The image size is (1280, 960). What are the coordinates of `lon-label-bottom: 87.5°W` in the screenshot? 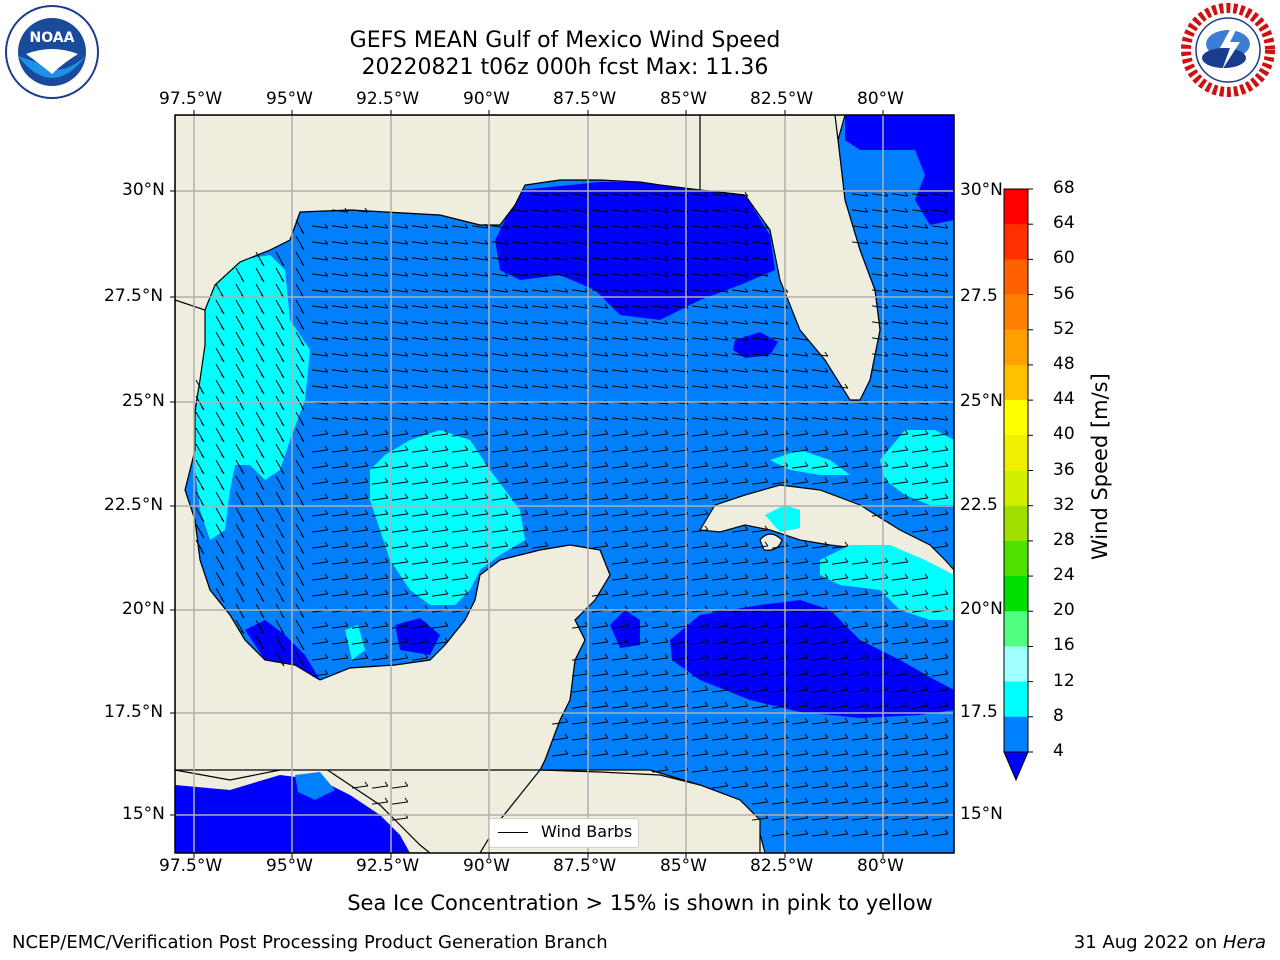 It's located at (585, 866).